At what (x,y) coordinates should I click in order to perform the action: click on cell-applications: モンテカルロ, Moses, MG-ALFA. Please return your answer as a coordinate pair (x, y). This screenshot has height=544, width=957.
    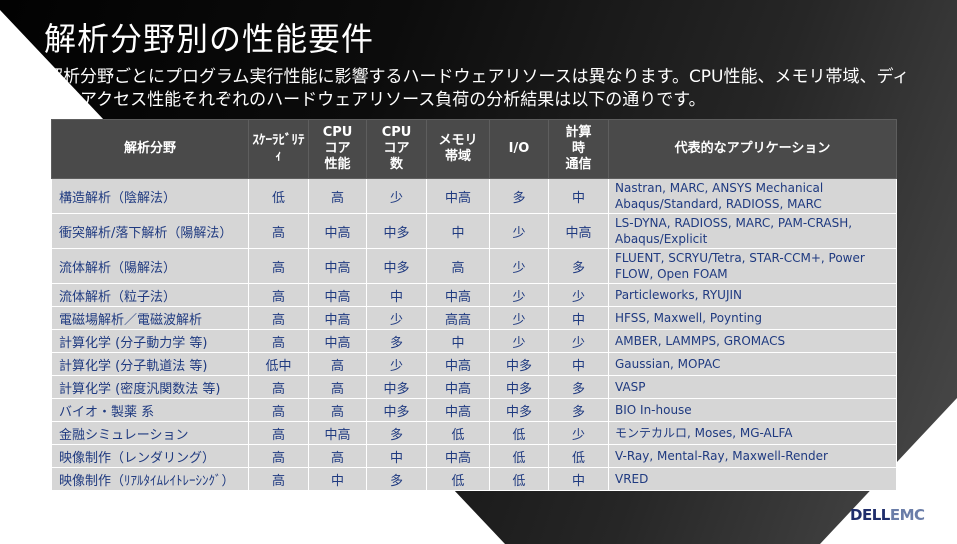
    Looking at the image, I should click on (752, 433).